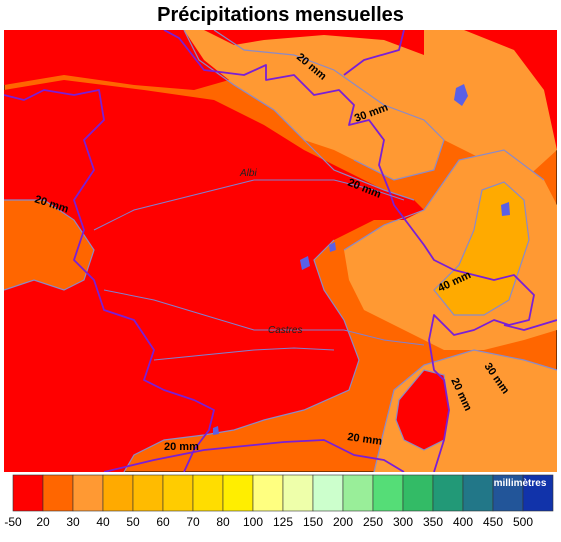 The width and height of the screenshot is (561, 542). I want to click on legend-tick-label: 80, so click(223, 522).